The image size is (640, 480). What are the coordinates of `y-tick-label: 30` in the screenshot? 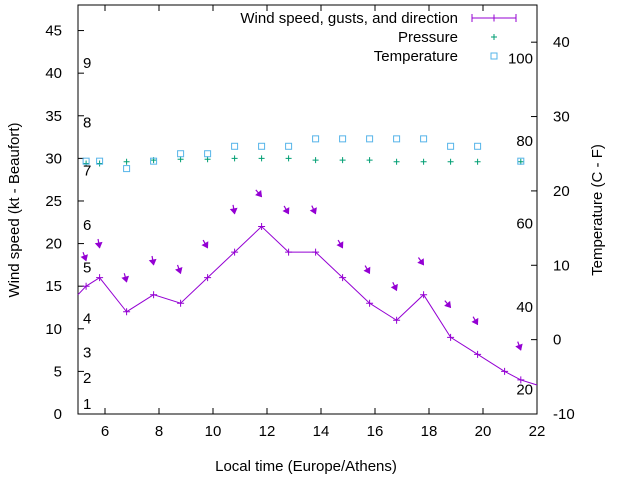 It's located at (53, 158).